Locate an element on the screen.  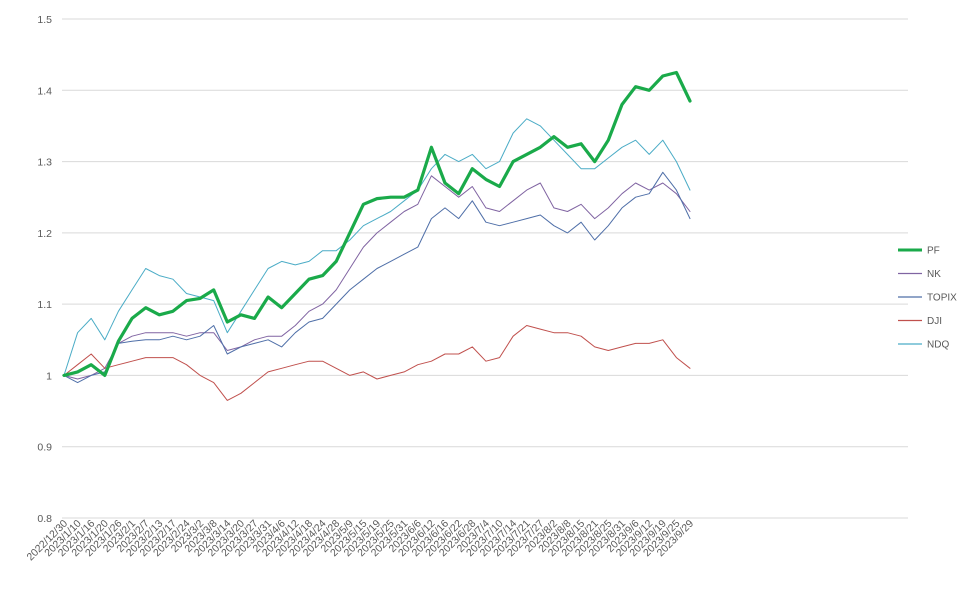
y-tick-label: 1.2 is located at coordinates (44, 234).